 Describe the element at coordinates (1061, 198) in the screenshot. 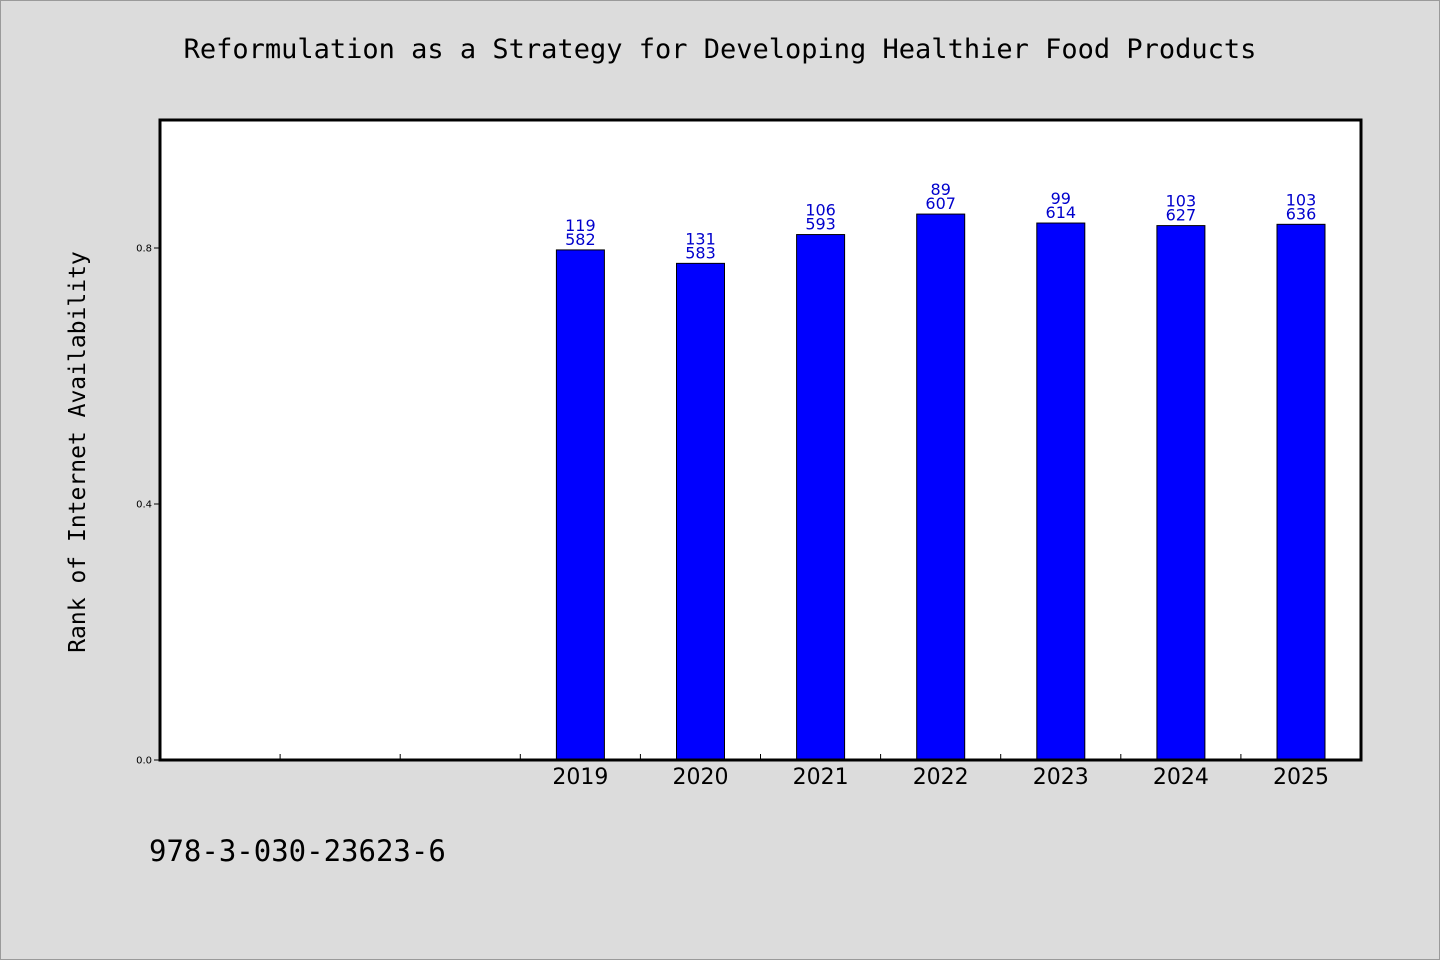

I see `bar-value-label: 99` at that location.